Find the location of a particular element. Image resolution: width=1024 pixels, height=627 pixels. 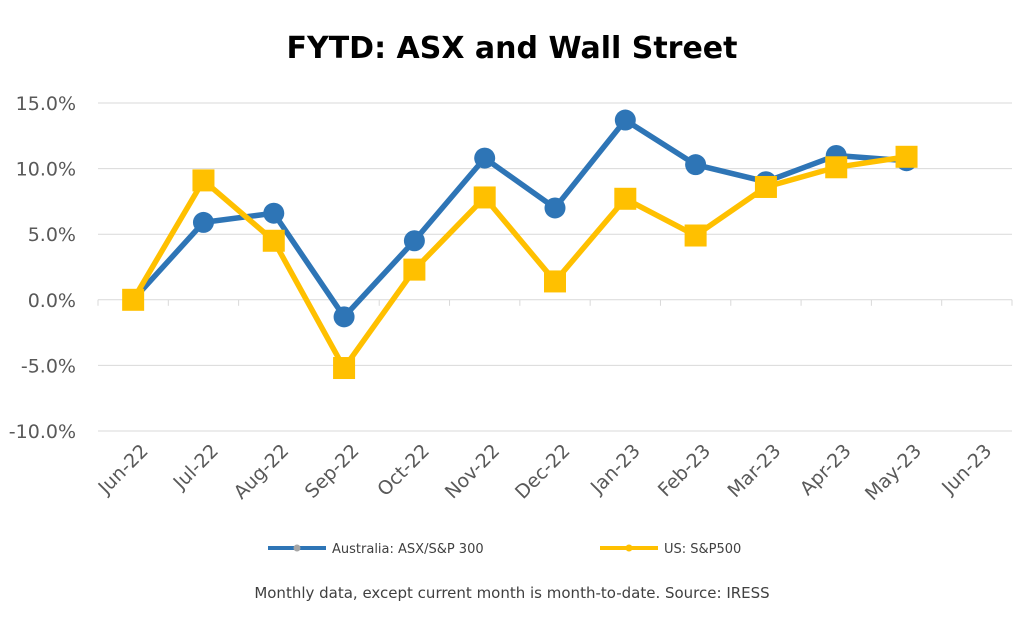

legend-label: US: S&P500 is located at coordinates (702, 549).